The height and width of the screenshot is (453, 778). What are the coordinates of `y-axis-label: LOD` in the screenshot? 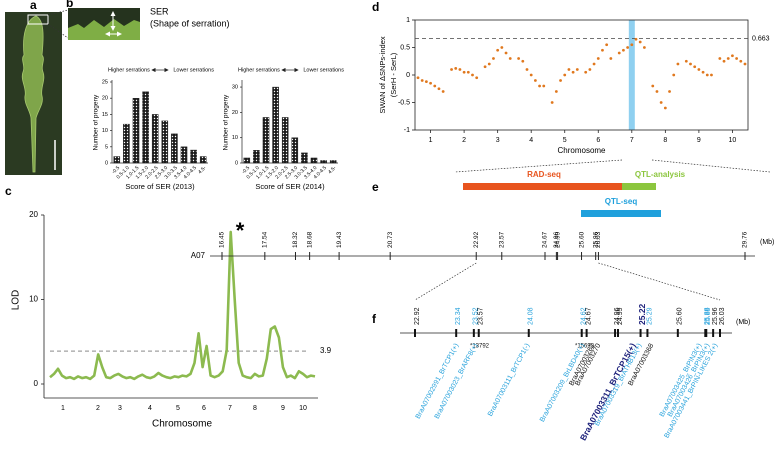 It's located at (16, 300).